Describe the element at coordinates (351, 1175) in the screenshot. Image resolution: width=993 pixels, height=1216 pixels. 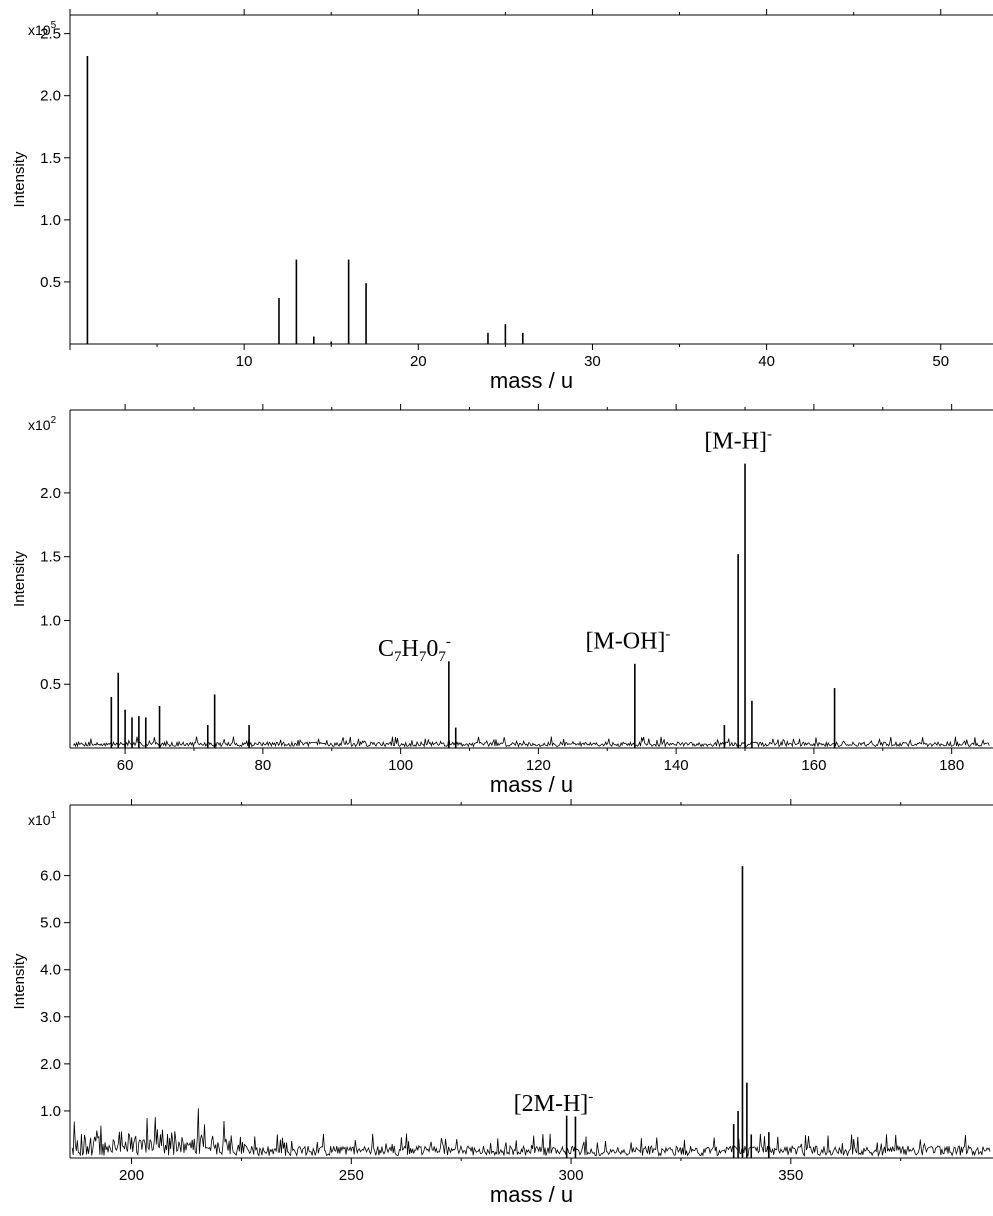
I see `x-tick-label: 250` at that location.